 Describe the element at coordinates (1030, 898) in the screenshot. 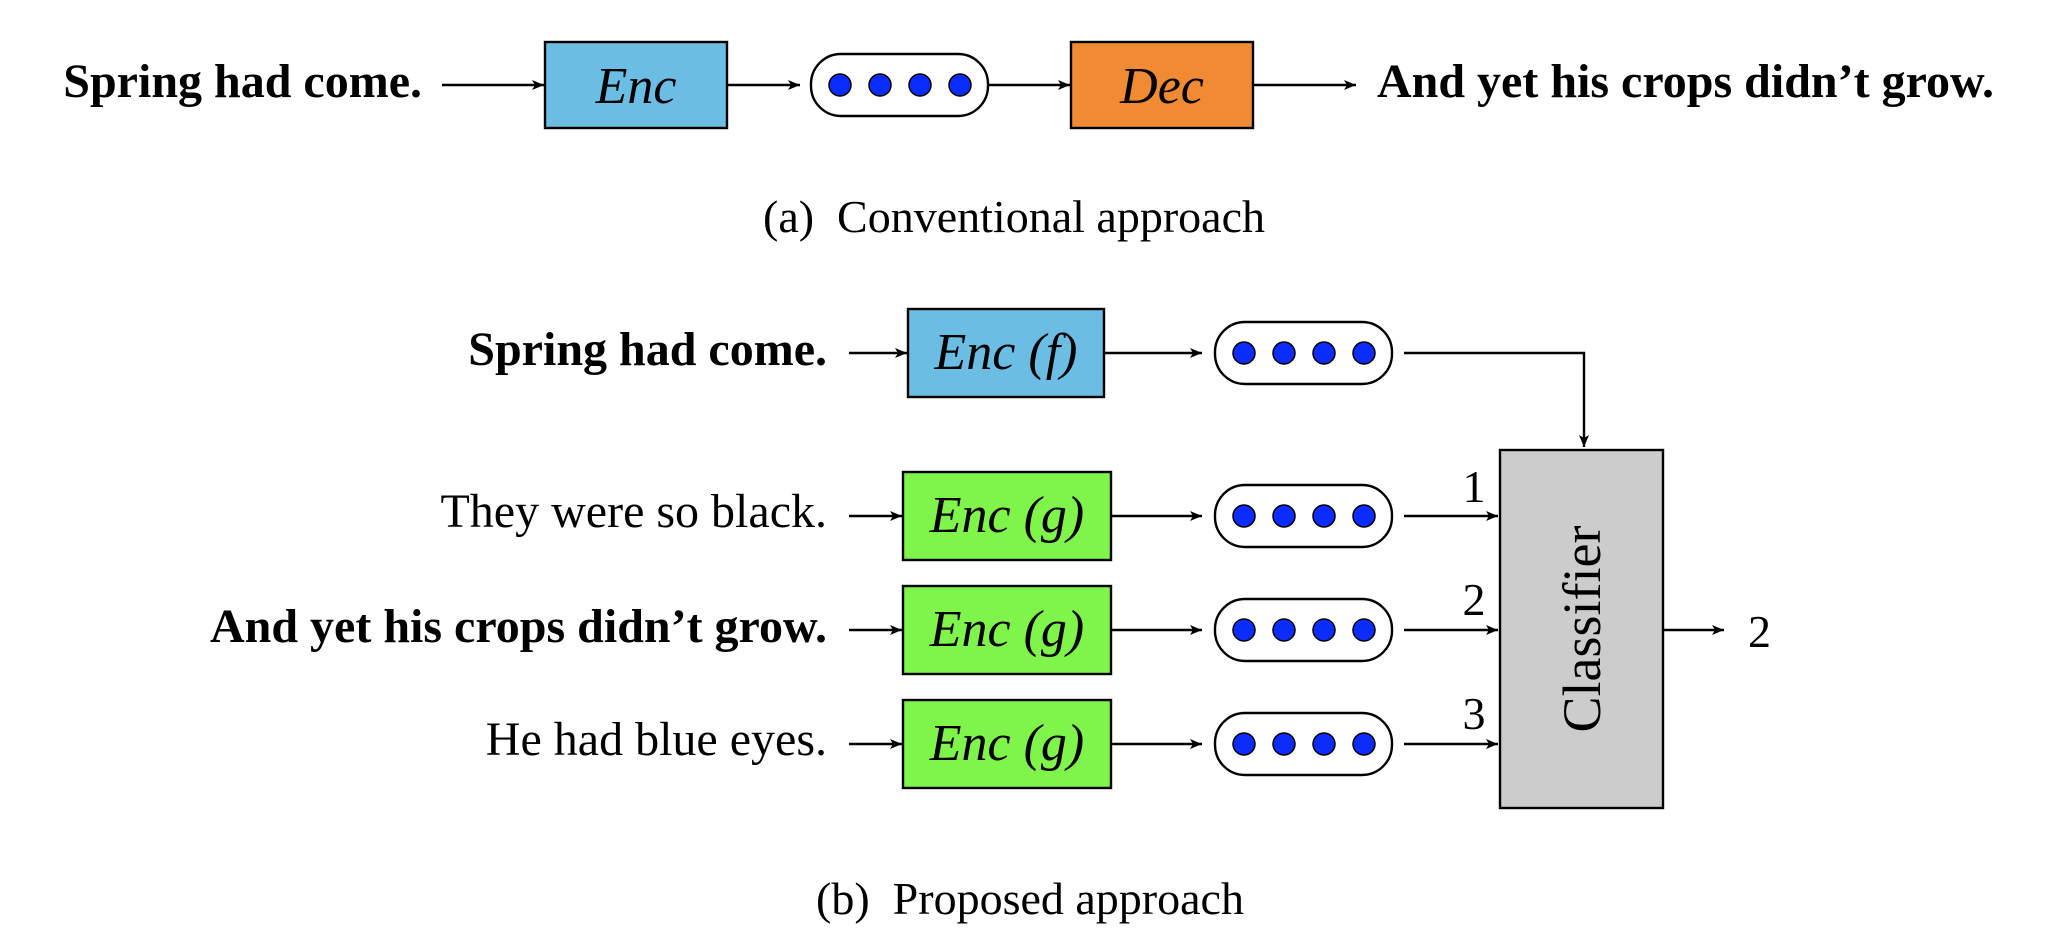

I see `b-caption: (b) Proposed approach` at that location.